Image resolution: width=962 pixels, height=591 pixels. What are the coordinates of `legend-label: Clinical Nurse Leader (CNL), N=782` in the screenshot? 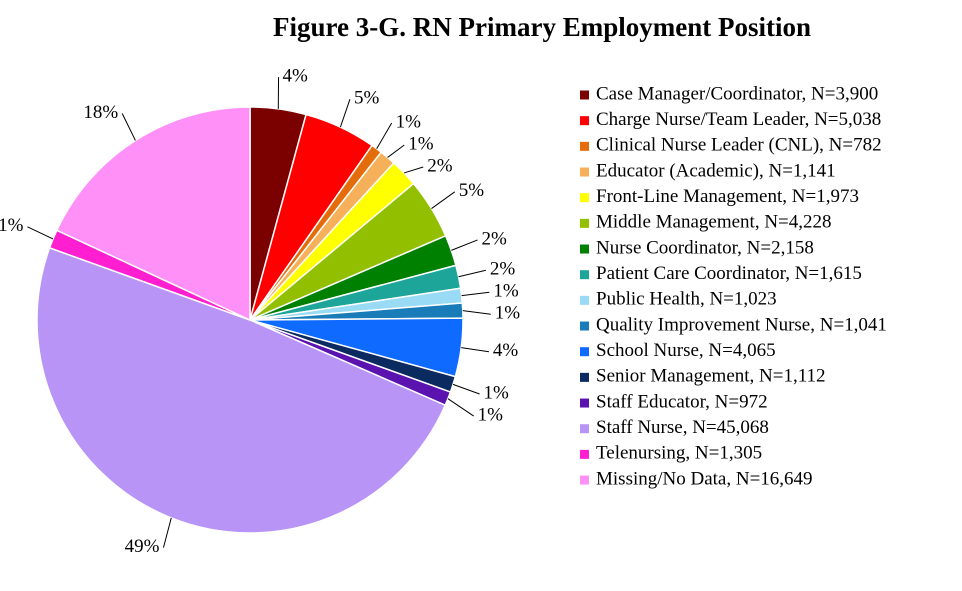 It's located at (739, 145).